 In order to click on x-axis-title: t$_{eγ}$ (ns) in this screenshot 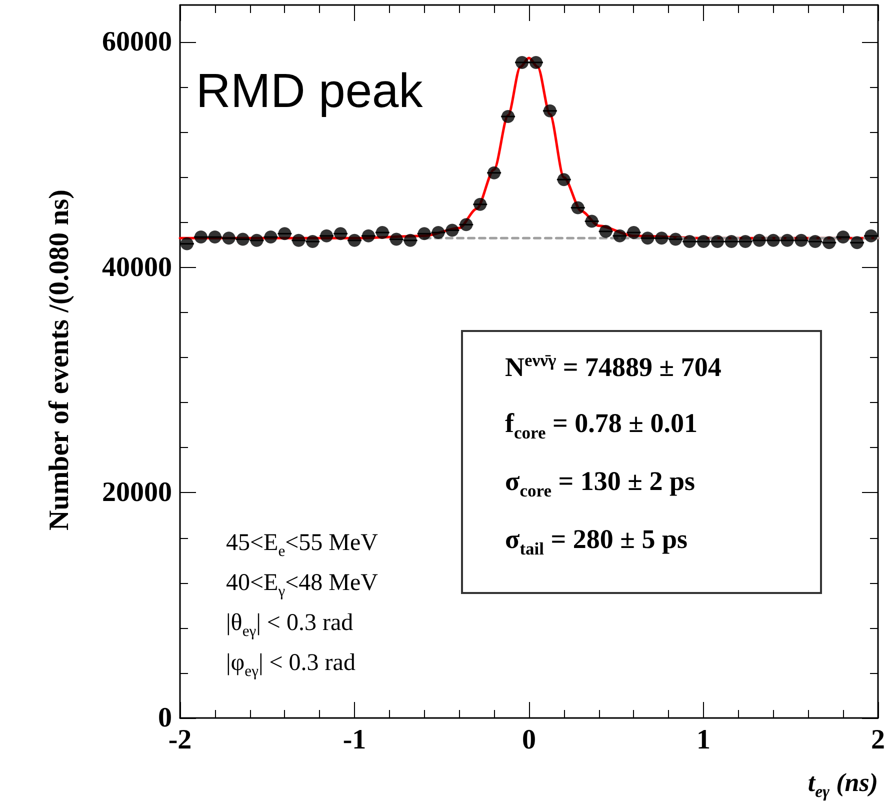, I will do `click(843, 785)`.